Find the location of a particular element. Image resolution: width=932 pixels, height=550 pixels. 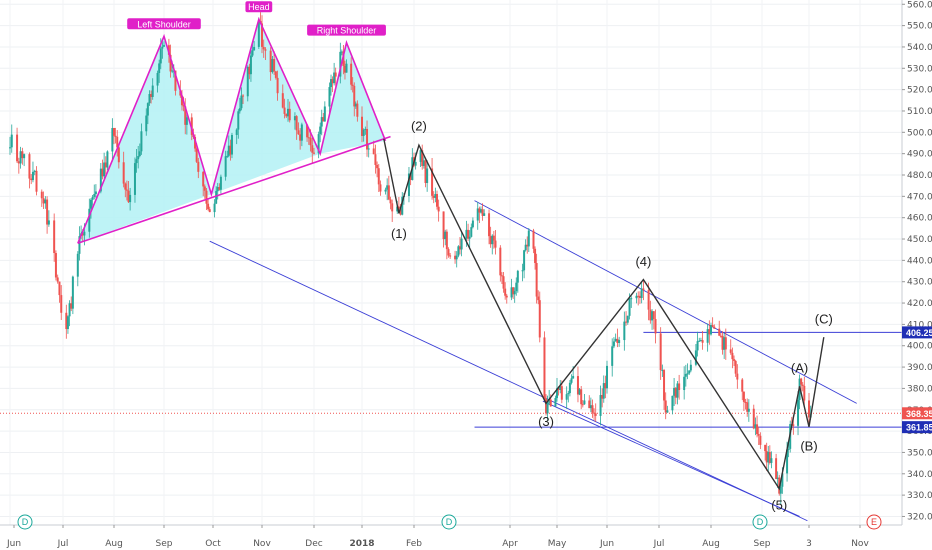

price-tag: 361.85 is located at coordinates (919, 428).